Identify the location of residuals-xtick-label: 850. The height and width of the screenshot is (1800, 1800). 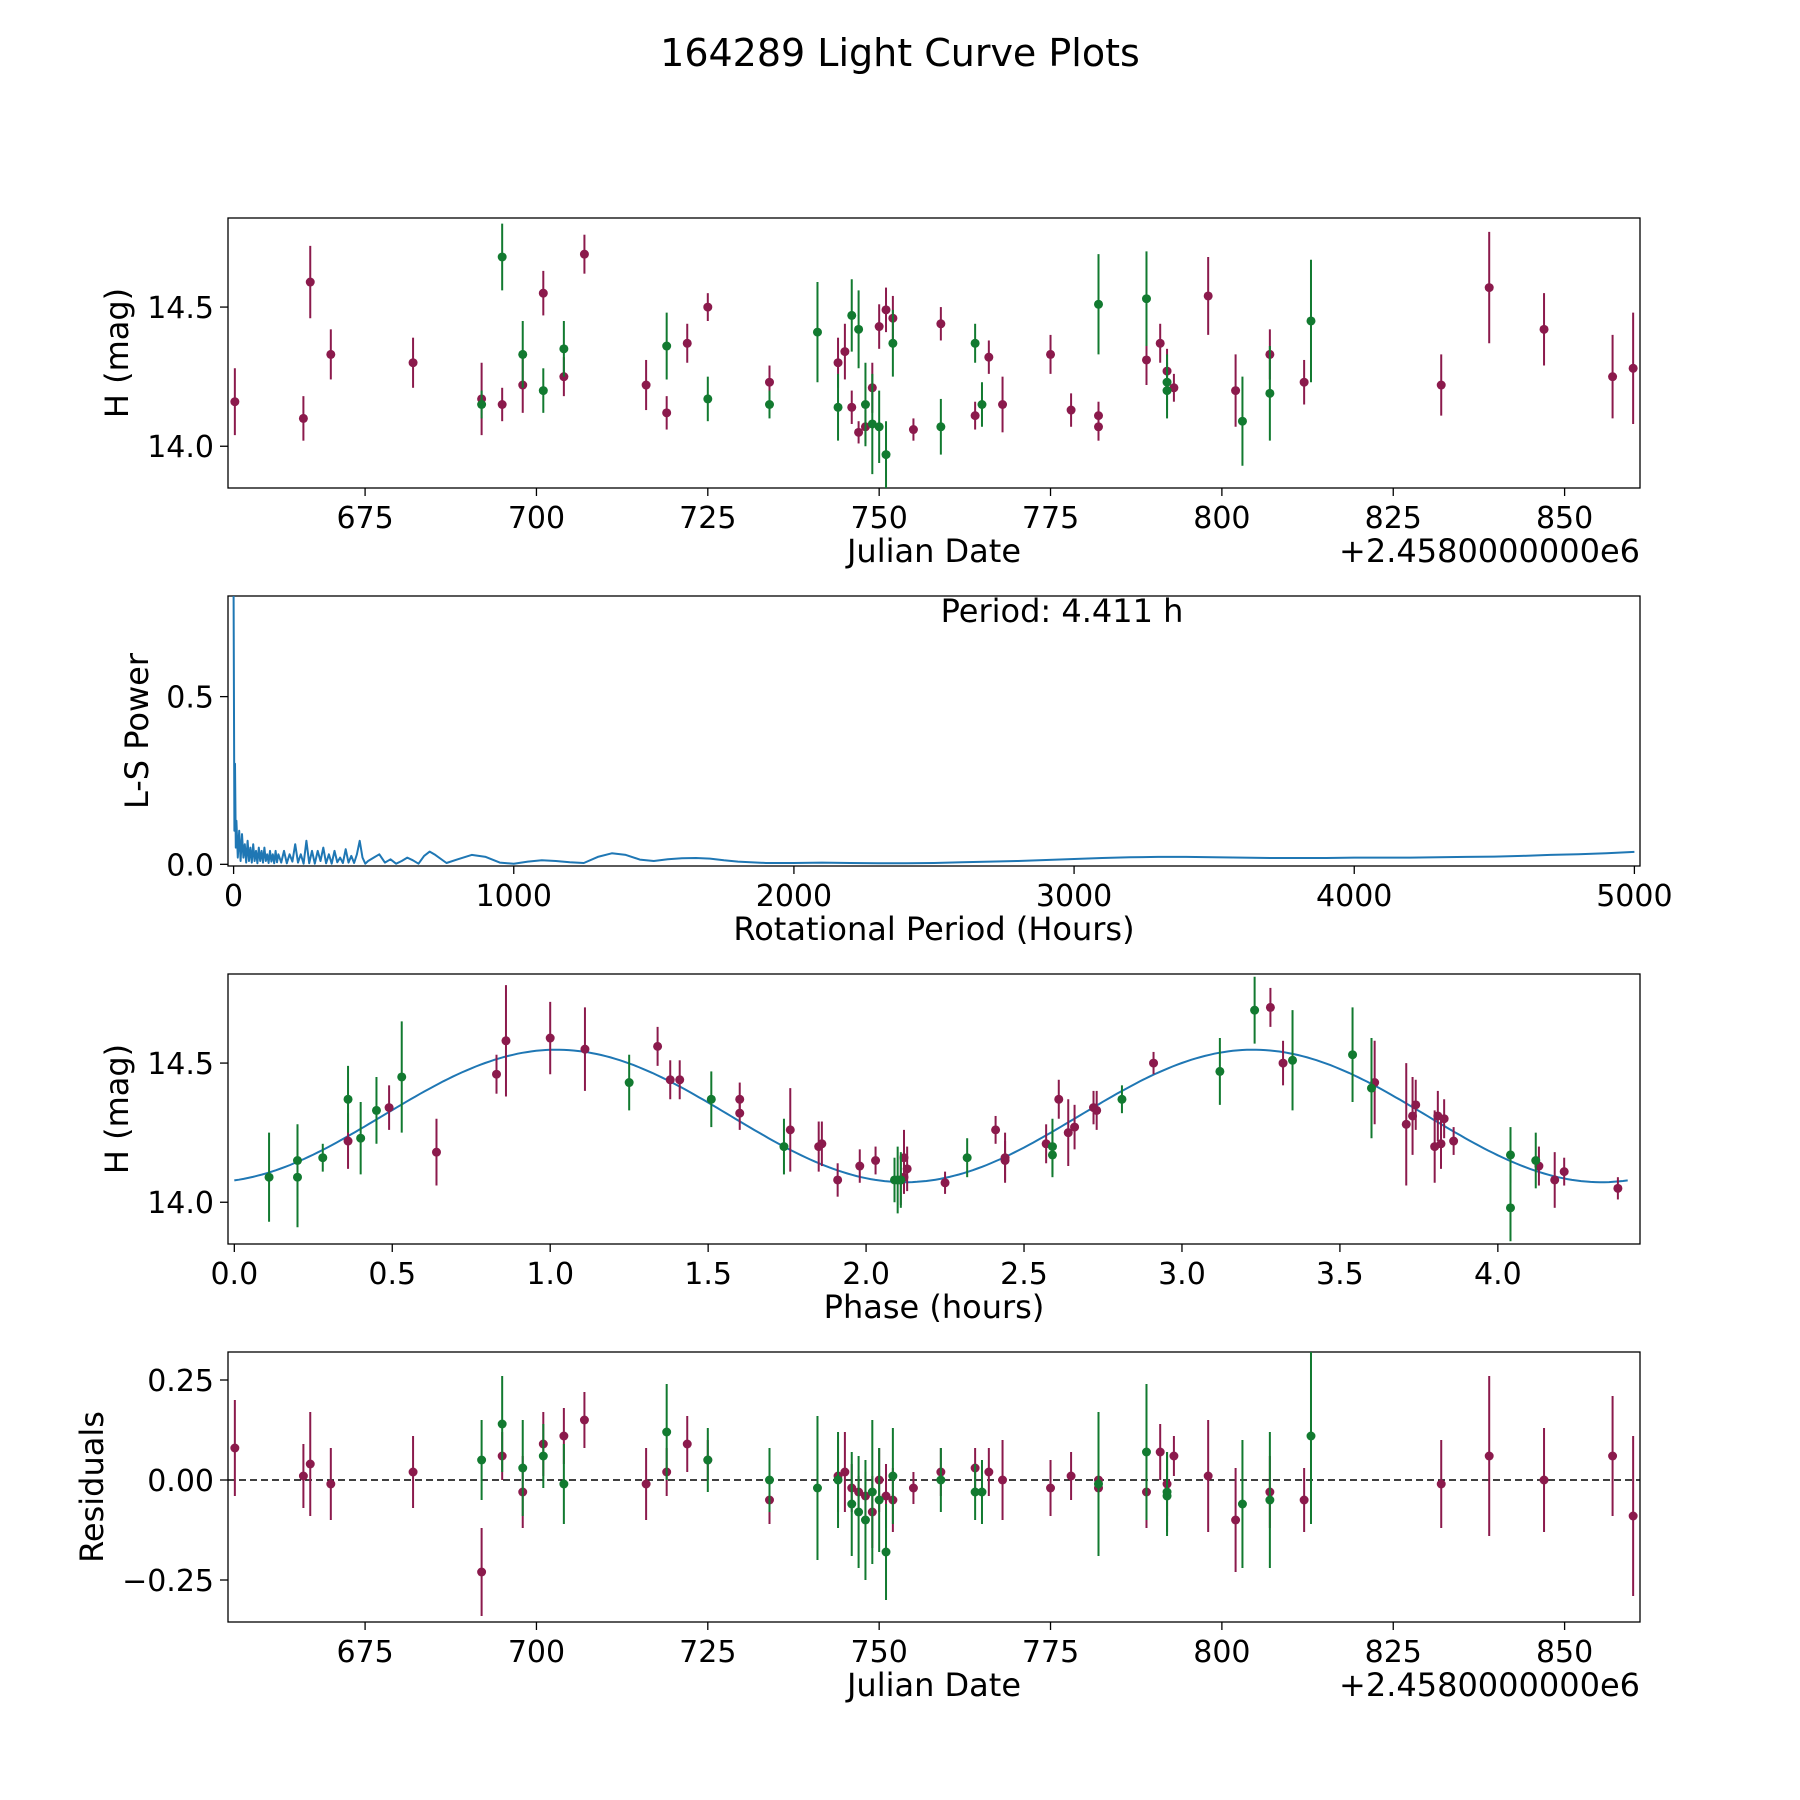
(1564, 1652).